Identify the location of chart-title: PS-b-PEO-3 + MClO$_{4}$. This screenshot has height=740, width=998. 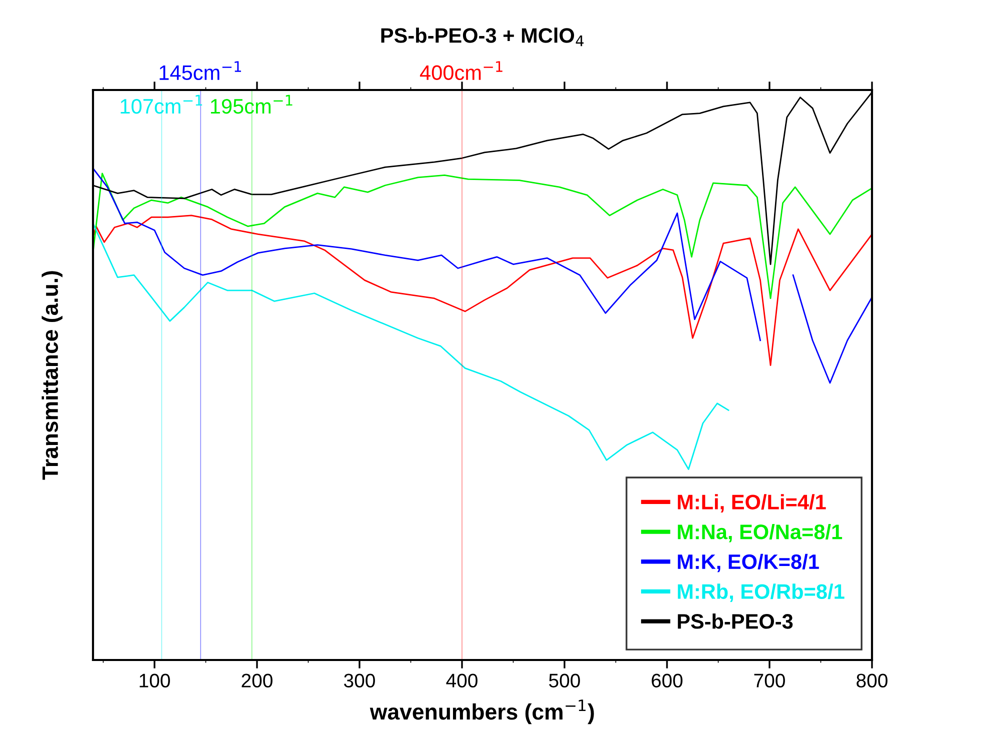
(482, 37).